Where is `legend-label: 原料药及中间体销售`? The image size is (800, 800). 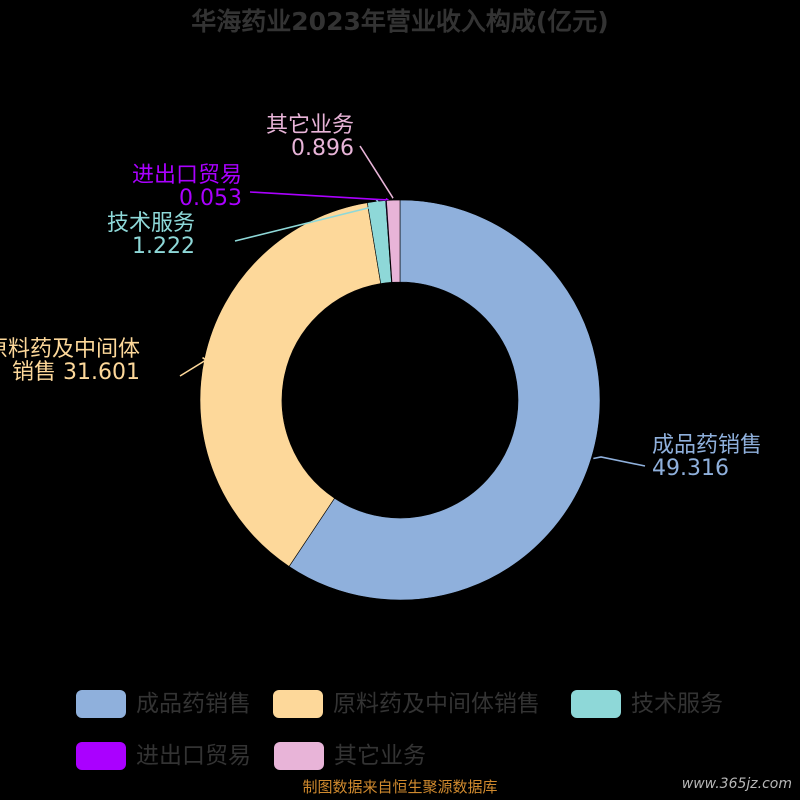
legend-label: 原料药及中间体销售 is located at coordinates (436, 704).